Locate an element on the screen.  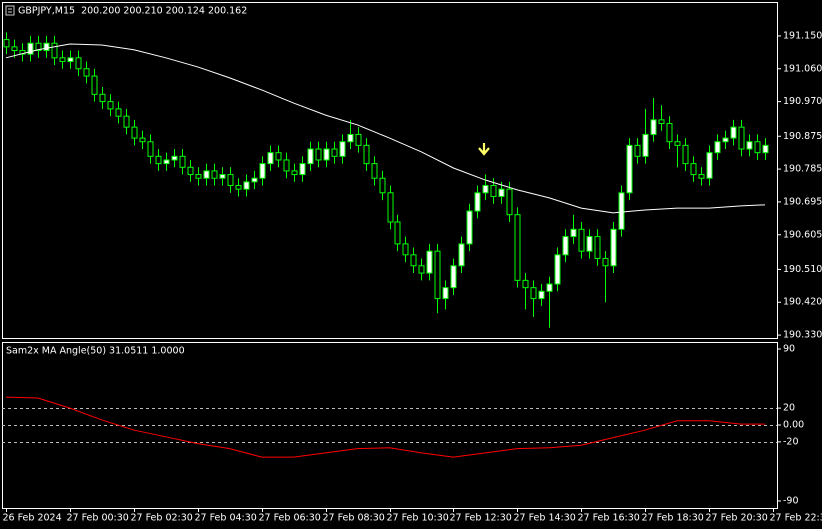
x-tick-label: 27 Feb 20:30 is located at coordinates (737, 518).